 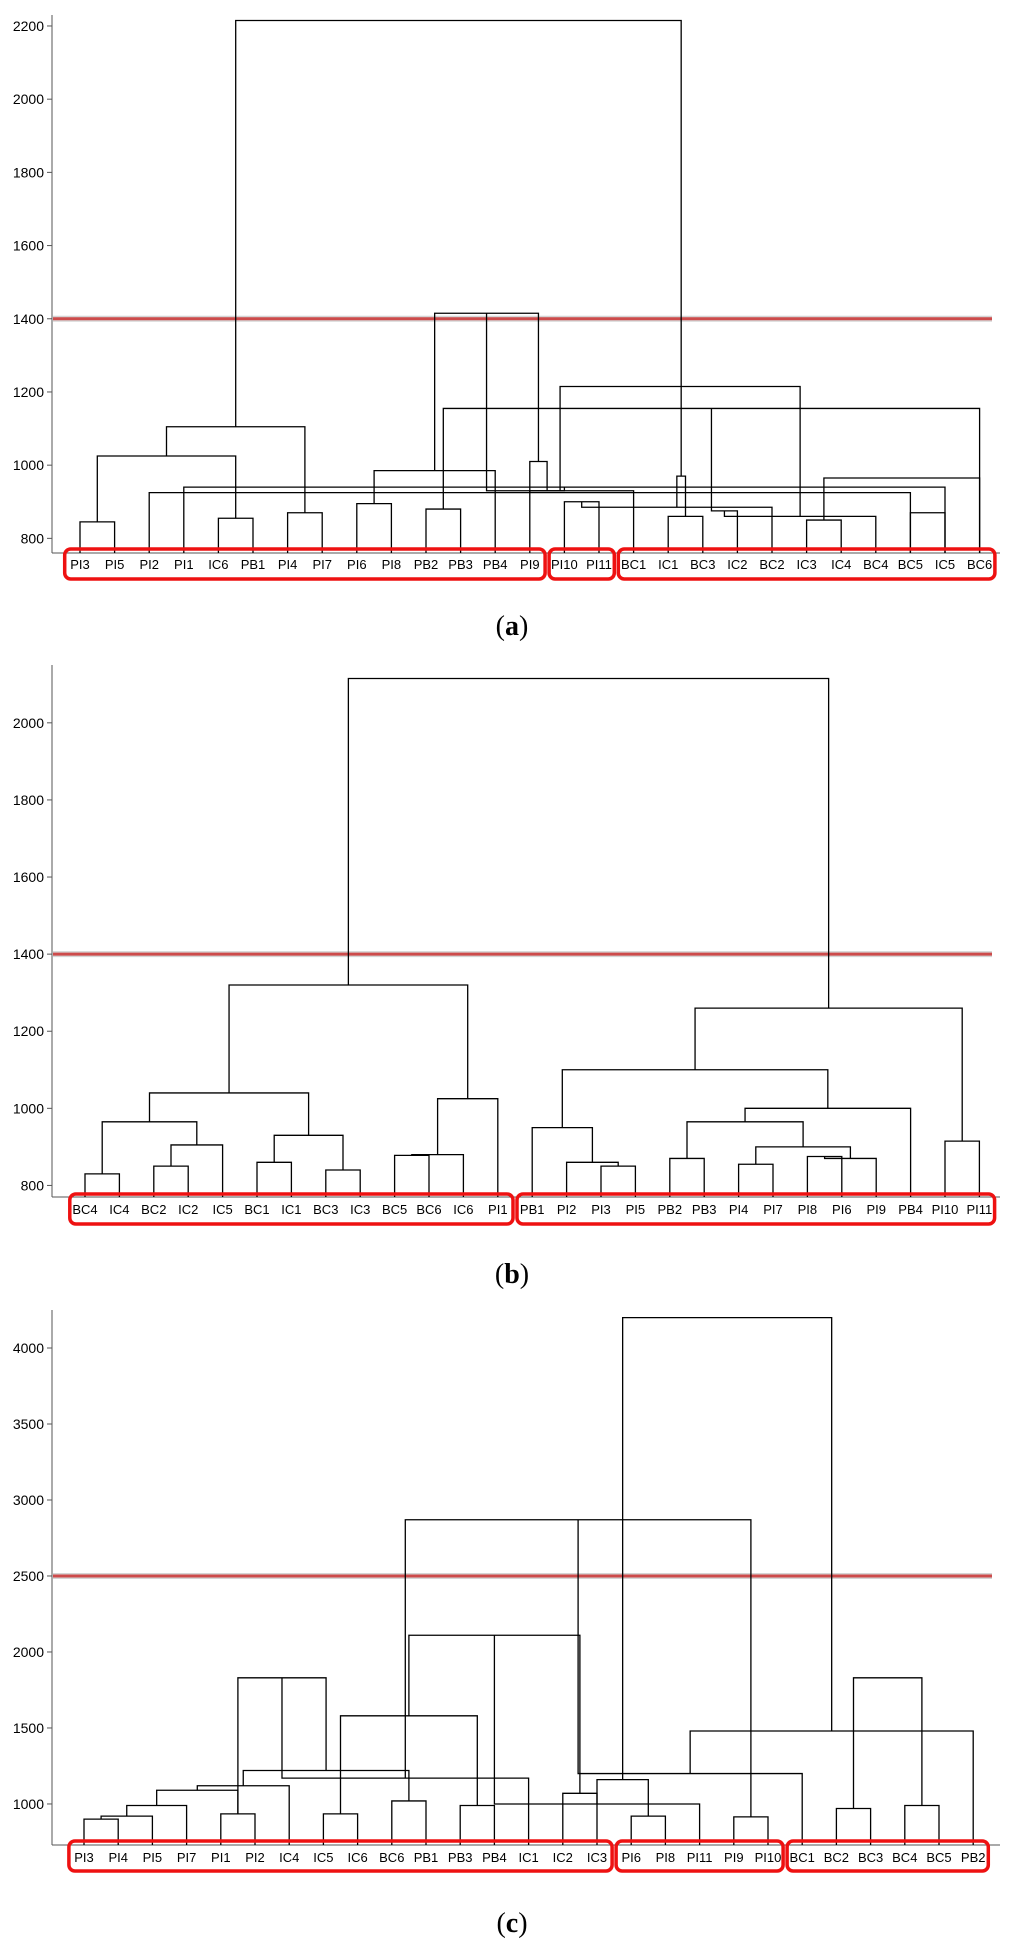 I want to click on leaf-label: IC3, so click(x=806, y=564).